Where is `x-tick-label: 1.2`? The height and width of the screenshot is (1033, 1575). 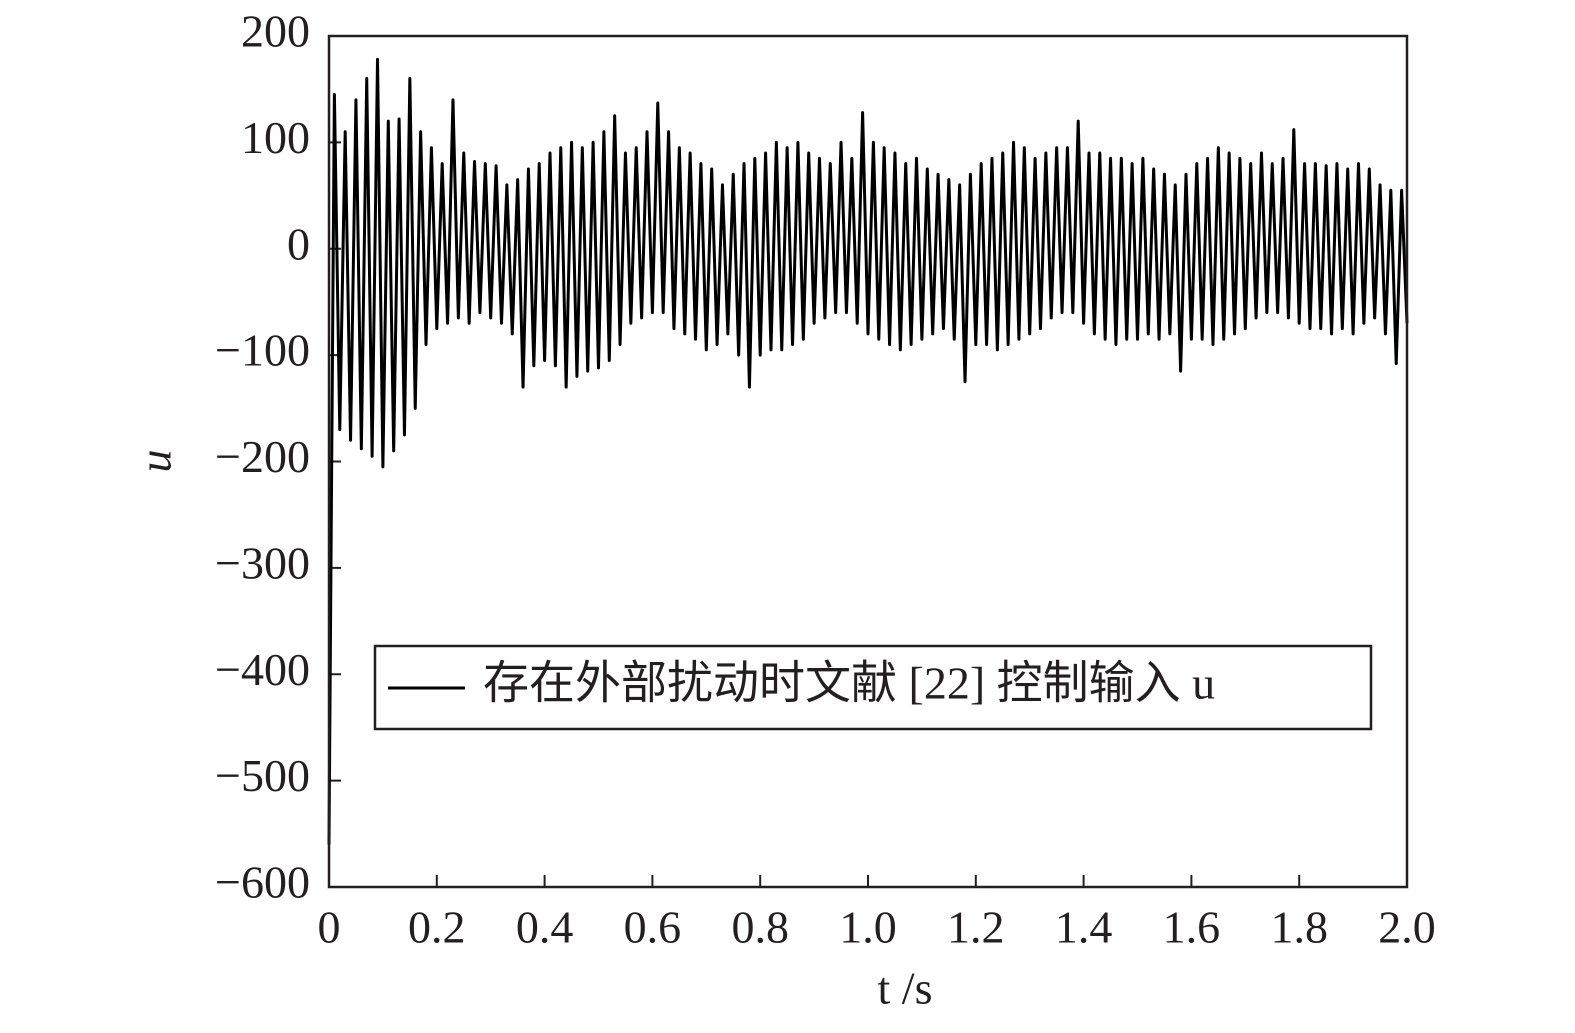
x-tick-label: 1.2 is located at coordinates (976, 927).